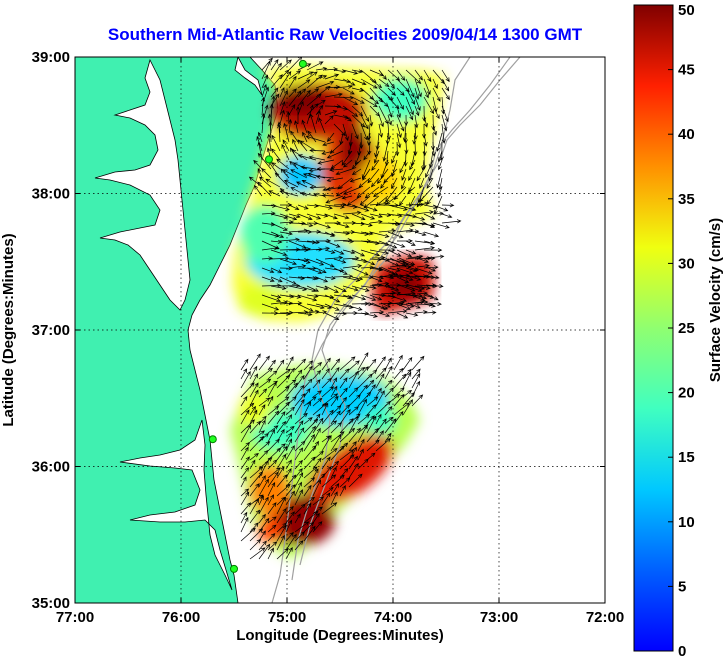 The image size is (724, 659). I want to click on y-axis-label: Latitude (Degrees:Minutes), so click(8, 329).